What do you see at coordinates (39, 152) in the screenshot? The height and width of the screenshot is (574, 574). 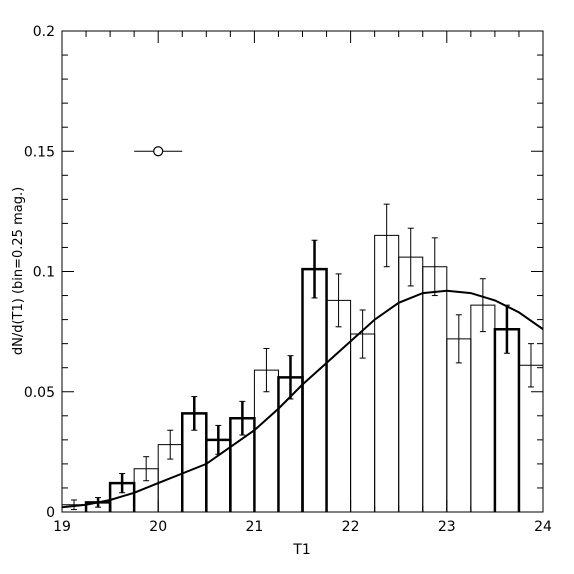 I see `y-tick-label: 0.15` at bounding box center [39, 152].